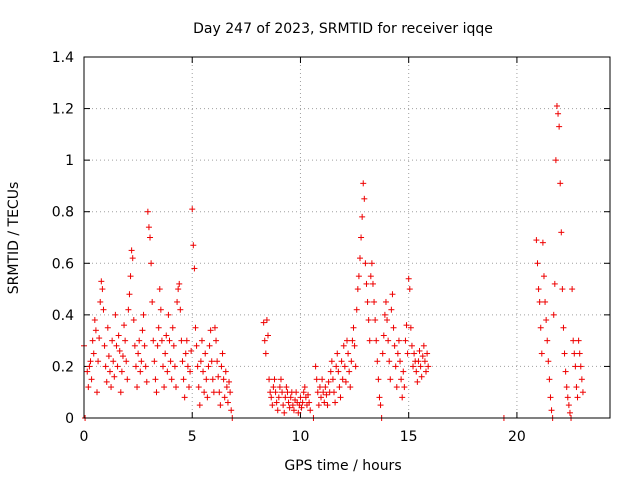 Image resolution: width=640 pixels, height=480 pixels. Describe the element at coordinates (409, 437) in the screenshot. I see `x-tick-label: 15` at that location.